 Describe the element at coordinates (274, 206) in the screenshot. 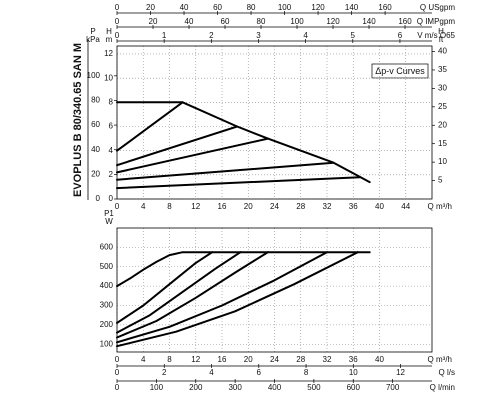

I see `x-tick-label: 24` at that location.